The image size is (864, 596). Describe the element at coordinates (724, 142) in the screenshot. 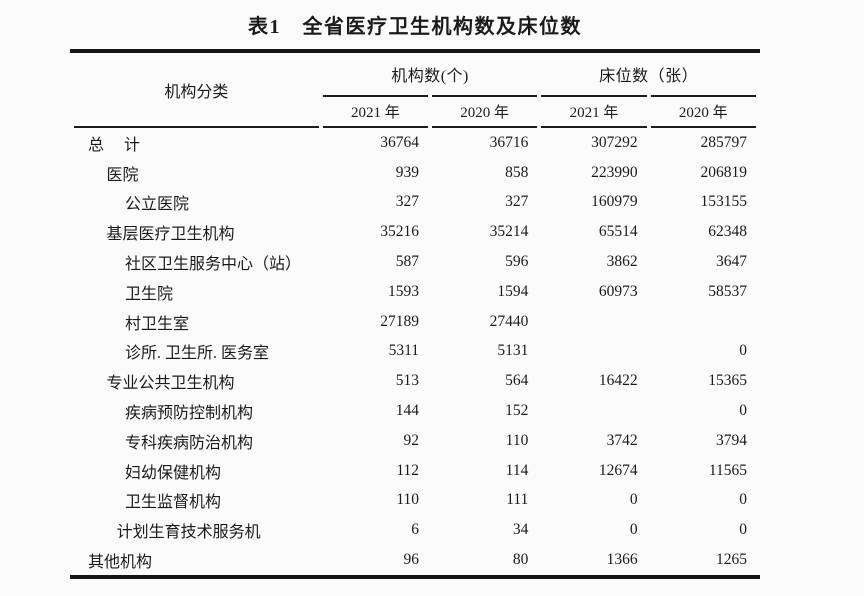

I see `cell-value: 285797` at that location.